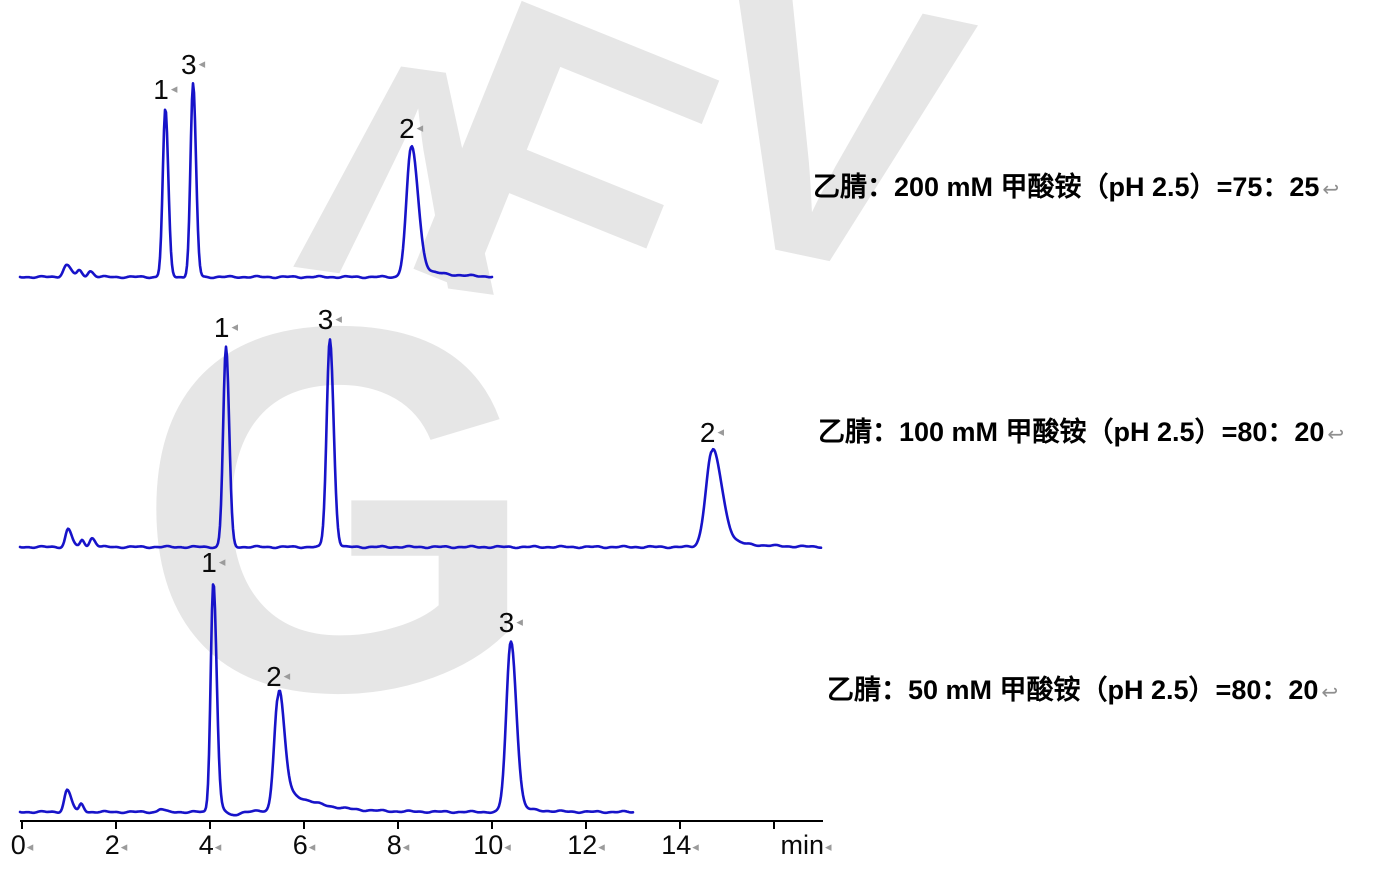 This screenshot has height=895, width=1383. What do you see at coordinates (806, 845) in the screenshot?
I see `x-axis-unit-label: min◂` at bounding box center [806, 845].